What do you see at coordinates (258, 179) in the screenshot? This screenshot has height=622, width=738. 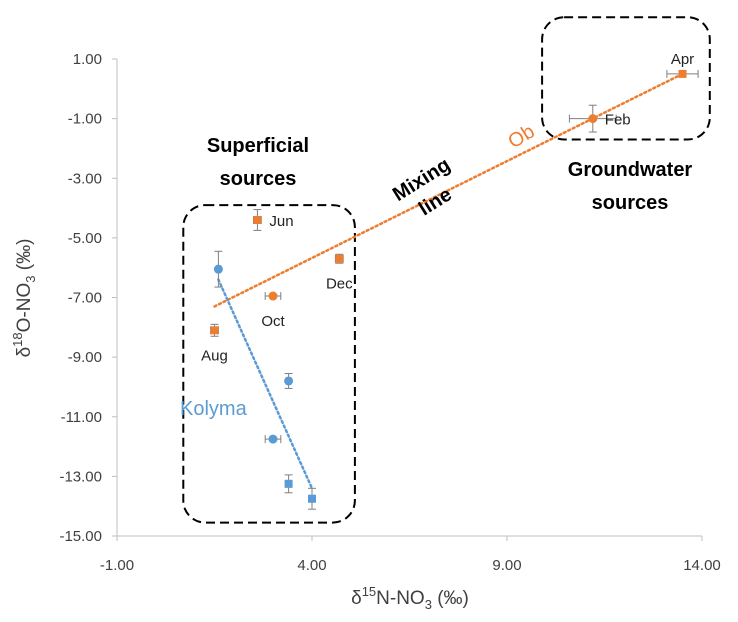 I see `superficial-sources-label-2: sources` at bounding box center [258, 179].